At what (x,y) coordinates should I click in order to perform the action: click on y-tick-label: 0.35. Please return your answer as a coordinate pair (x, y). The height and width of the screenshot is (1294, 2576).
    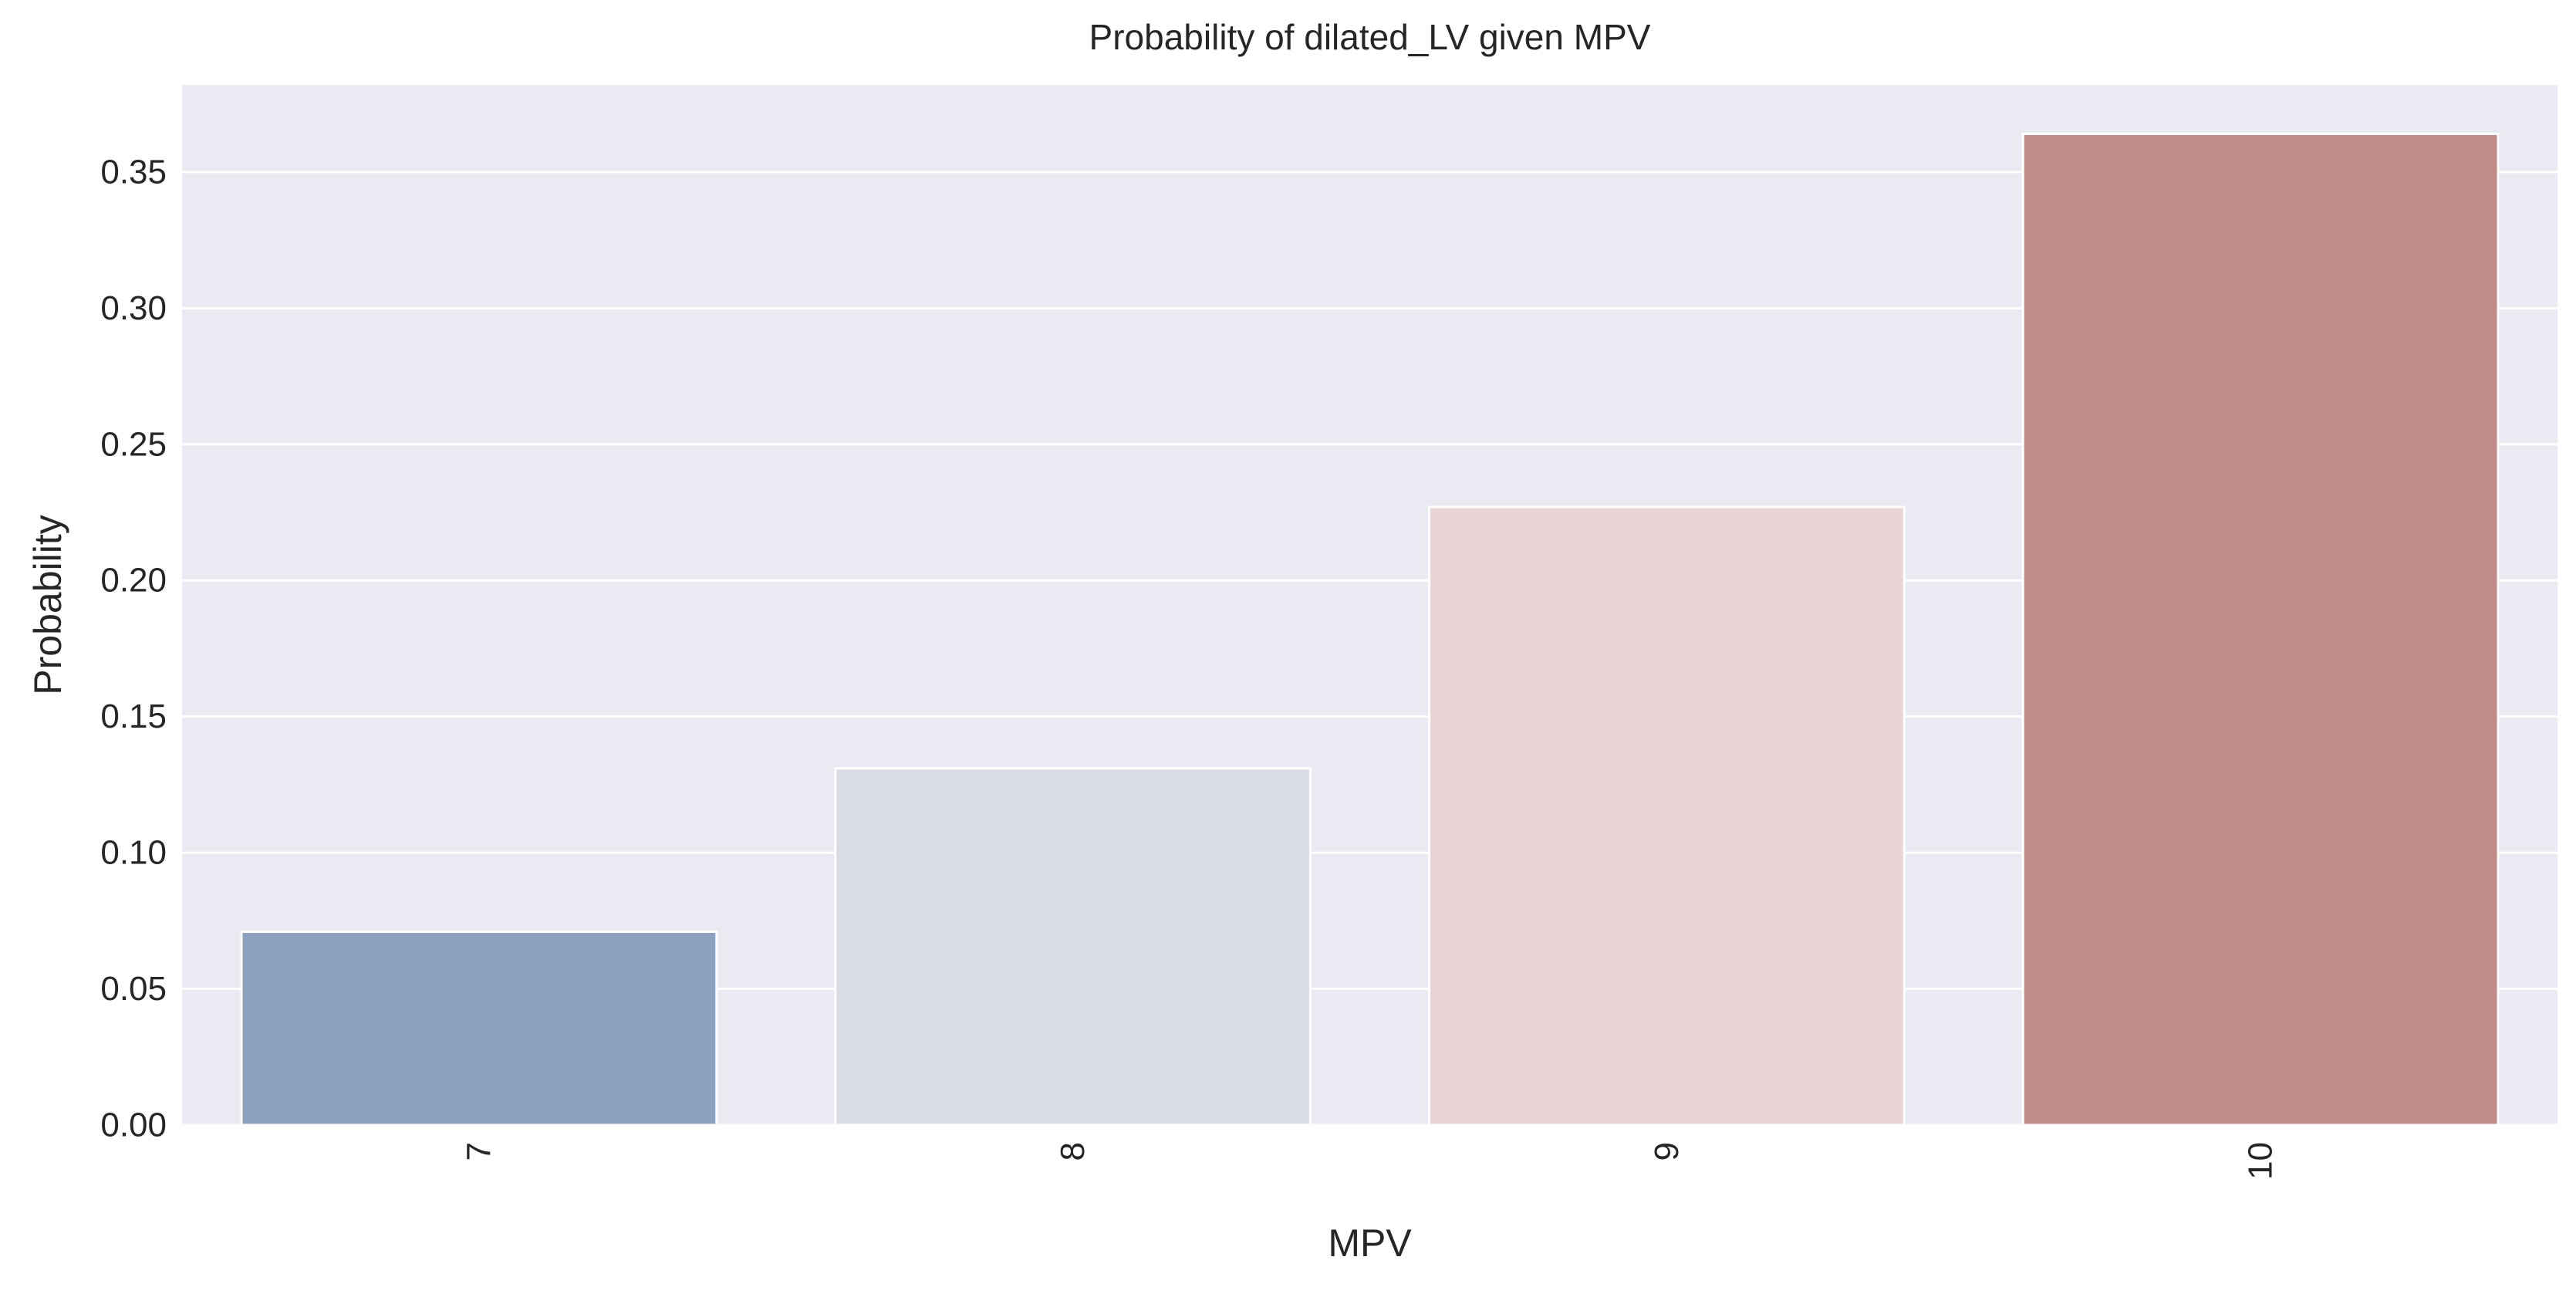
    Looking at the image, I should click on (133, 172).